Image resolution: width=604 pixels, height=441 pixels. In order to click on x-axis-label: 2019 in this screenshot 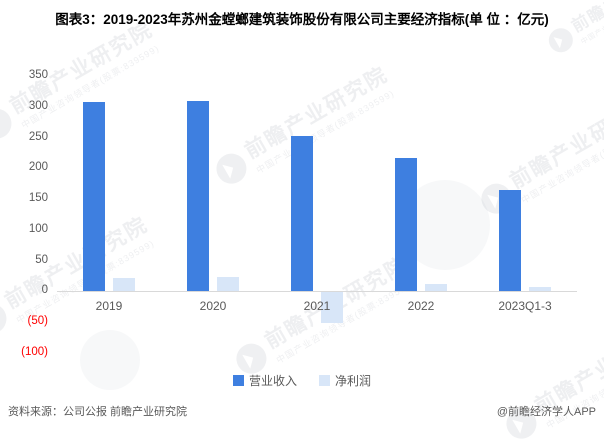, I will do `click(109, 306)`.